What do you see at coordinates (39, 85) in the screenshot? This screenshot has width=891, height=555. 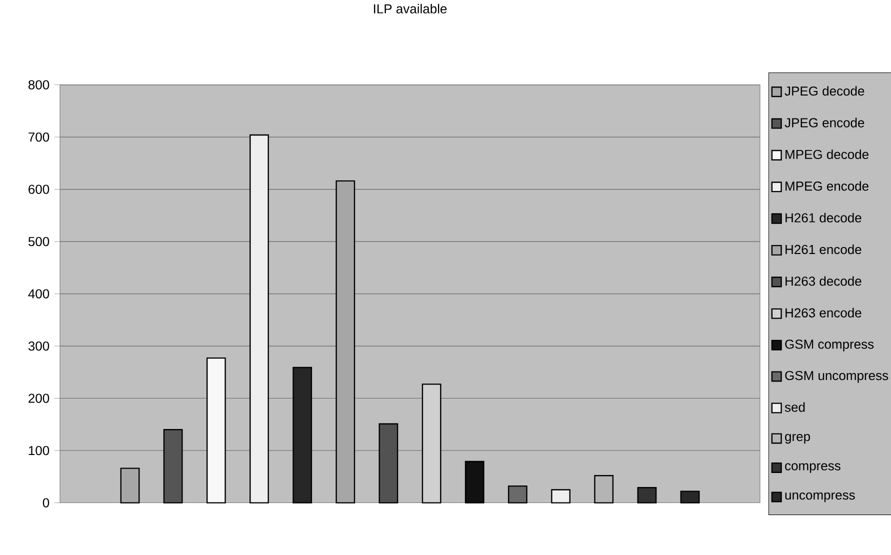 I see `y-tick-label: 800` at bounding box center [39, 85].